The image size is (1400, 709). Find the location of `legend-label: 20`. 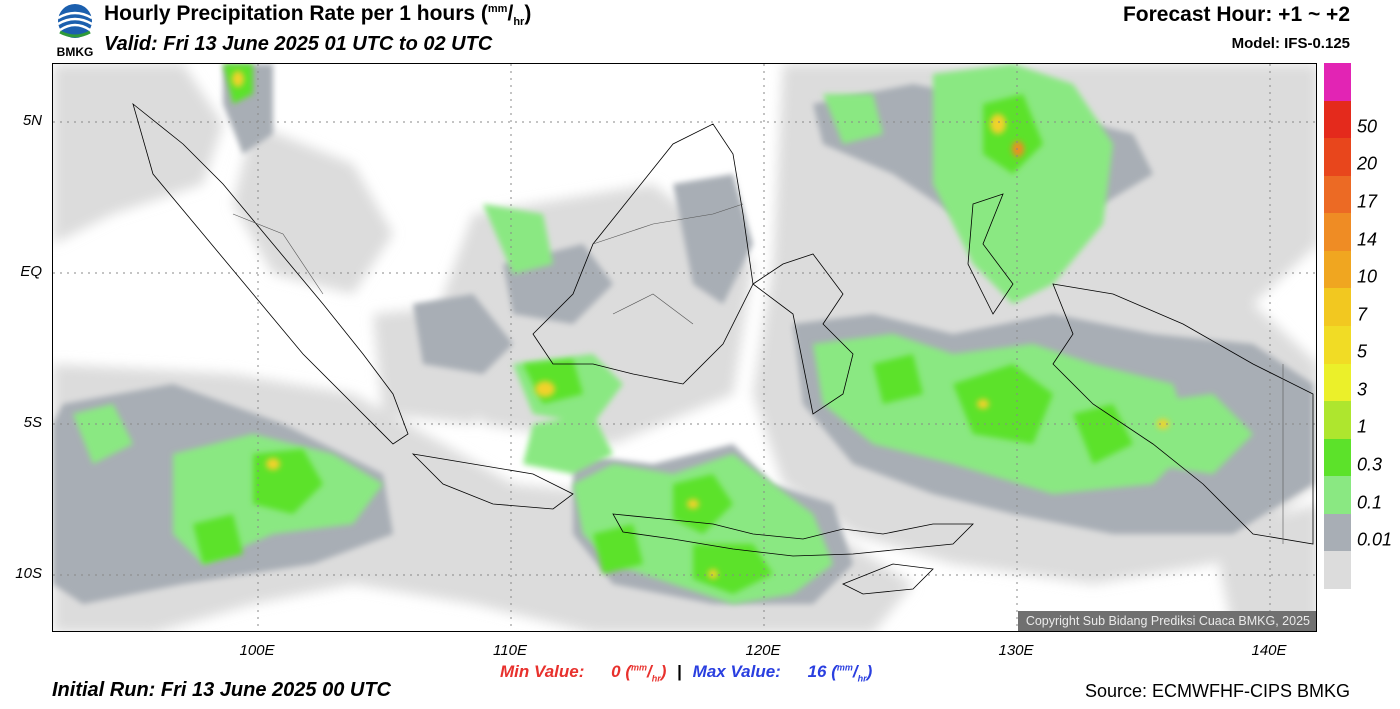

legend-label: 20 is located at coordinates (1367, 163).